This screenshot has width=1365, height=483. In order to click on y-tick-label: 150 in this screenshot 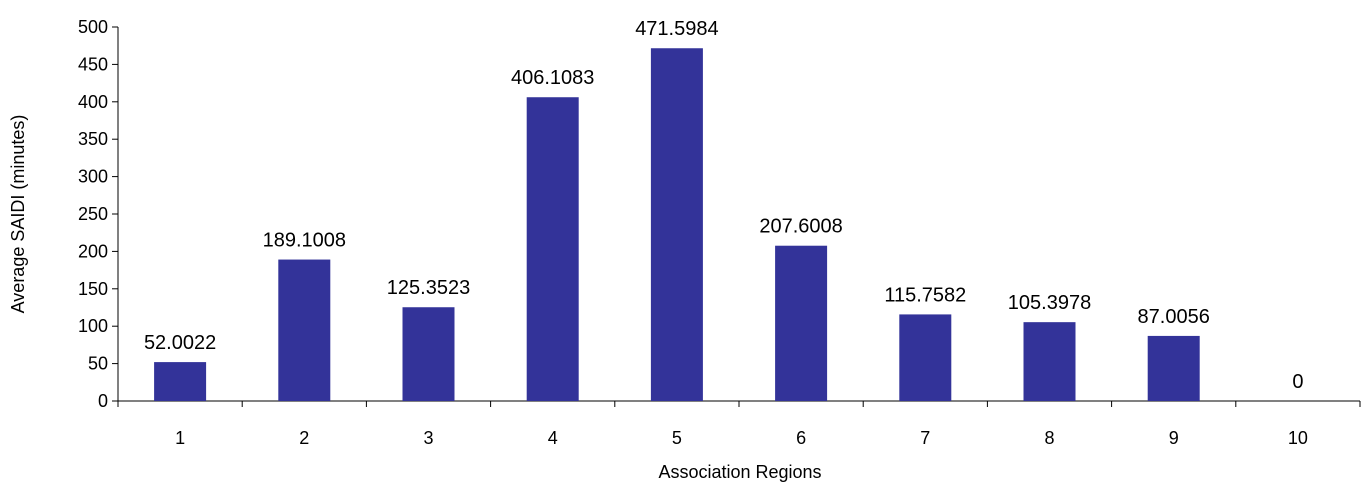, I will do `click(93, 289)`.